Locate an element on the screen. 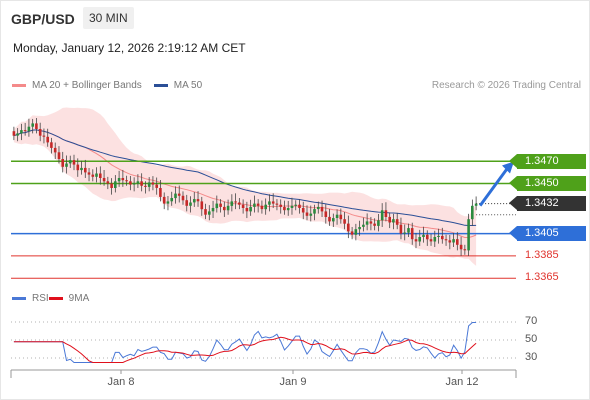 The image size is (590, 400). x-tick-label: Jan 9 is located at coordinates (293, 382).